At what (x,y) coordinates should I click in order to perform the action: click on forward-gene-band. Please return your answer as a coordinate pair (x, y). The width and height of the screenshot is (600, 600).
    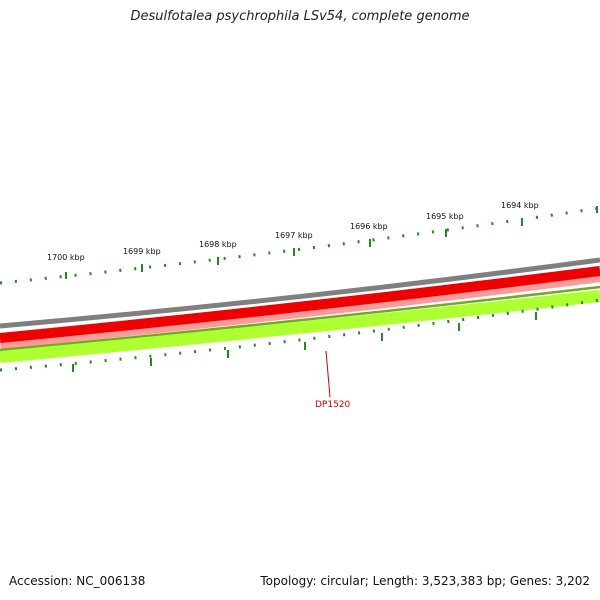
    Looking at the image, I should click on (300, 304).